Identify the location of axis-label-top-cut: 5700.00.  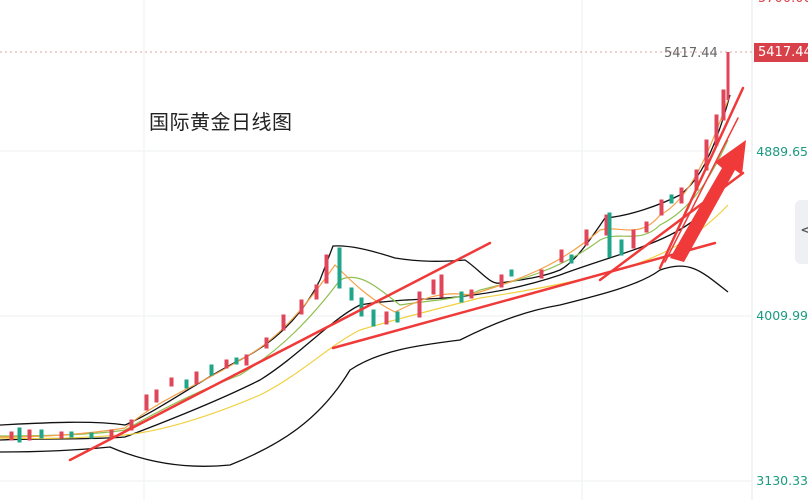
(783, 3).